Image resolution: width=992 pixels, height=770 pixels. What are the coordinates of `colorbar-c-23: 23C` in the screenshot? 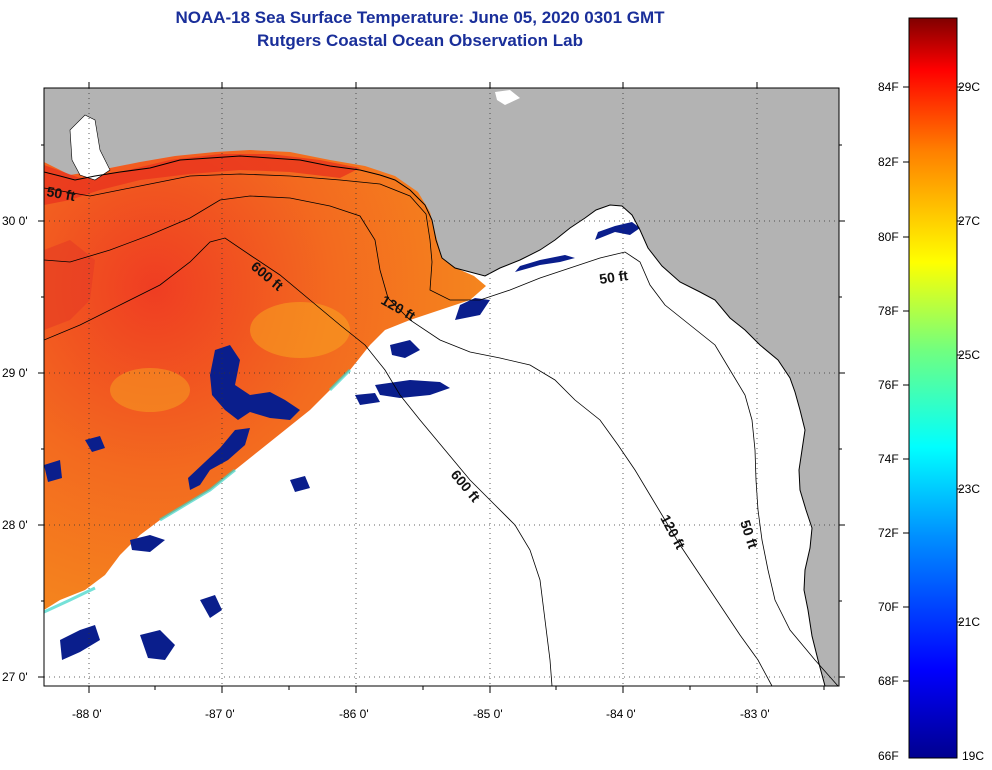 It's located at (969, 489).